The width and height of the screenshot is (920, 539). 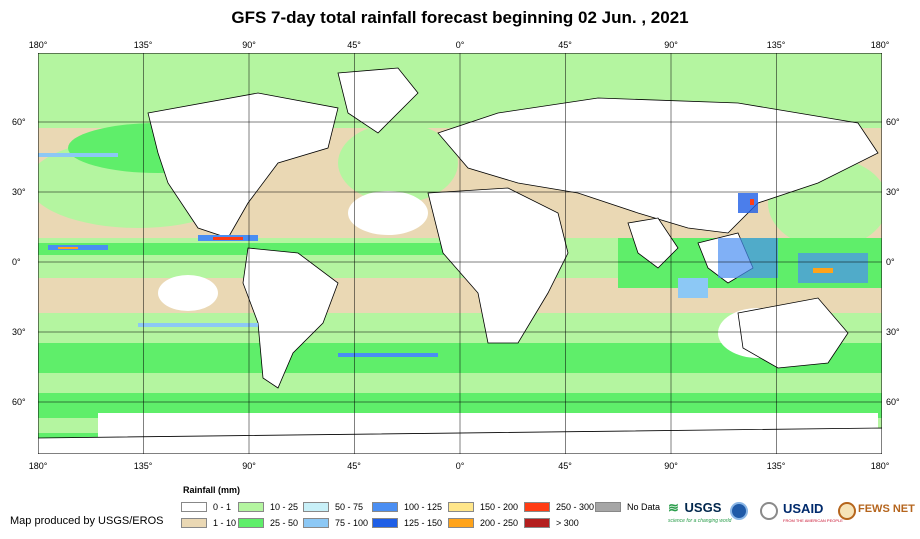 I want to click on legend-item: 75 - 100, so click(x=335, y=522).